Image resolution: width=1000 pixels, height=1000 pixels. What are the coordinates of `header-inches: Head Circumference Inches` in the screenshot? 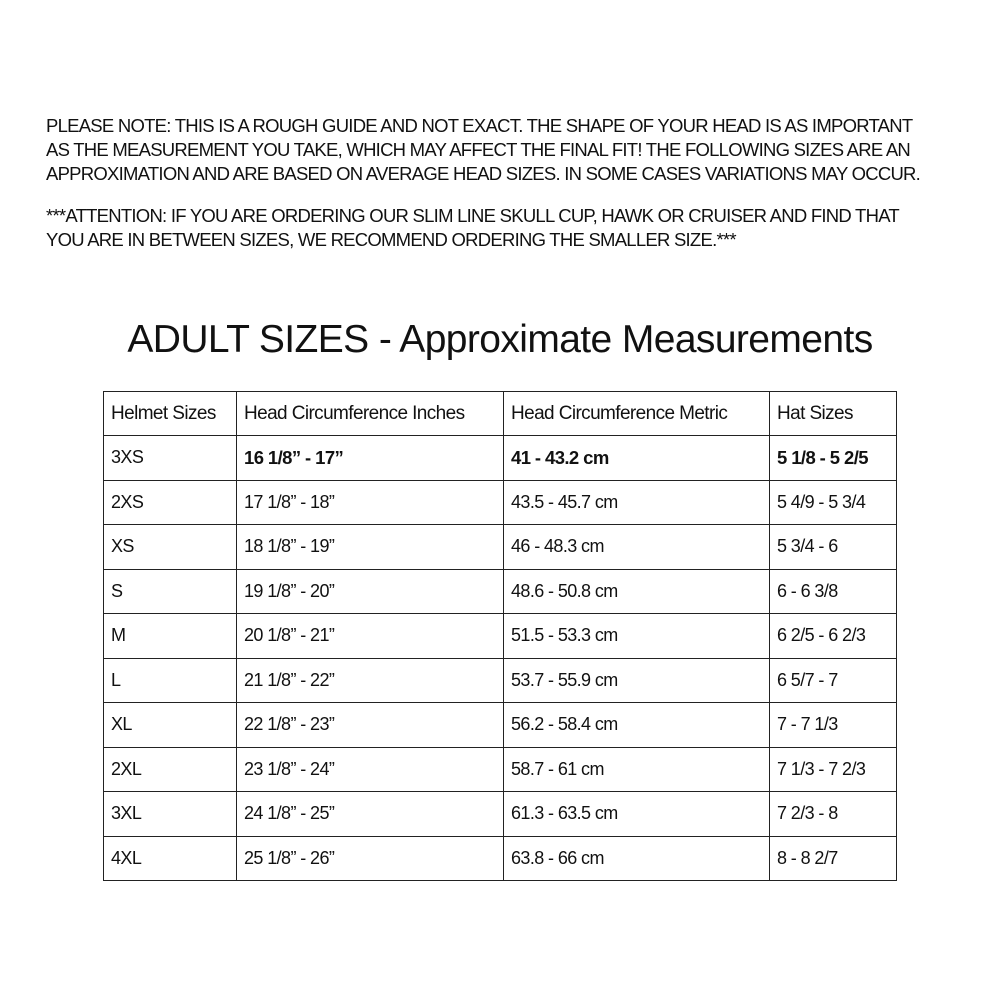 It's located at (370, 413).